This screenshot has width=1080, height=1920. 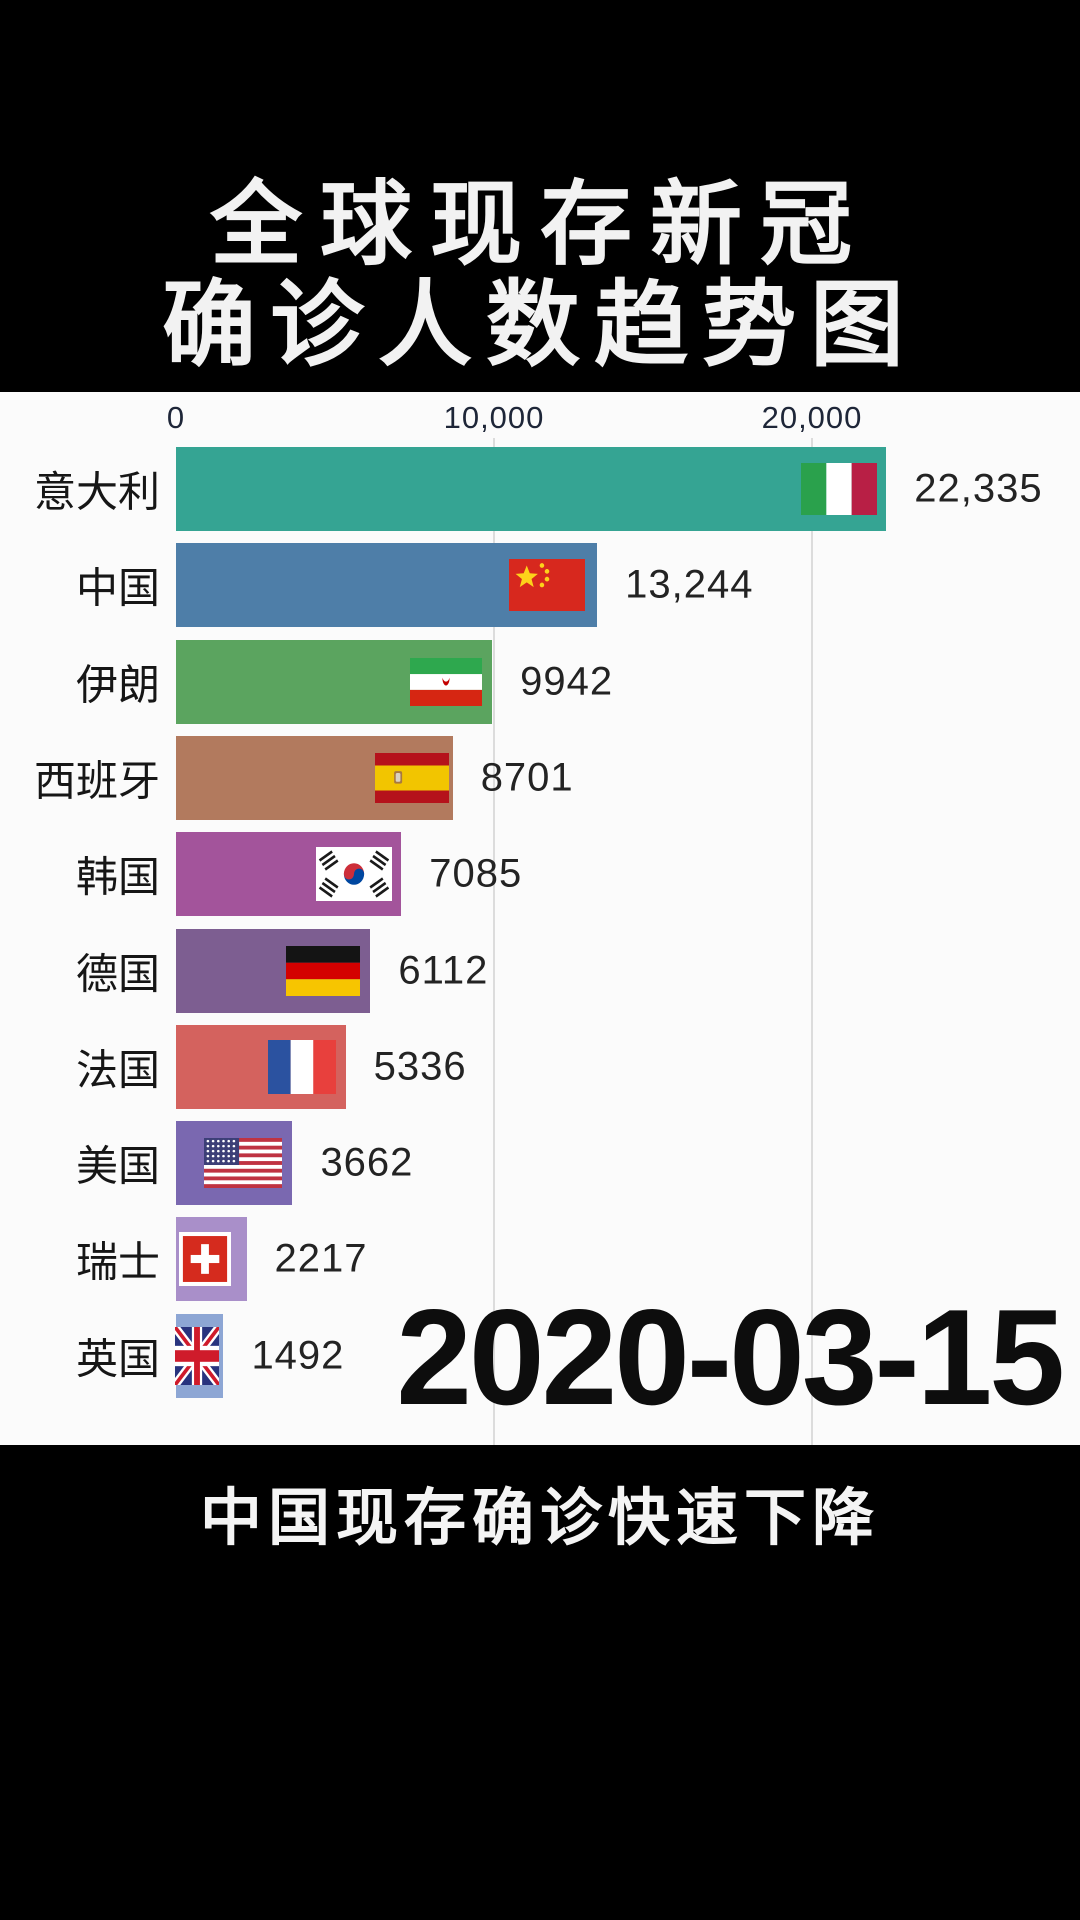 I want to click on date-label: 2020-03-15, so click(x=730, y=1357).